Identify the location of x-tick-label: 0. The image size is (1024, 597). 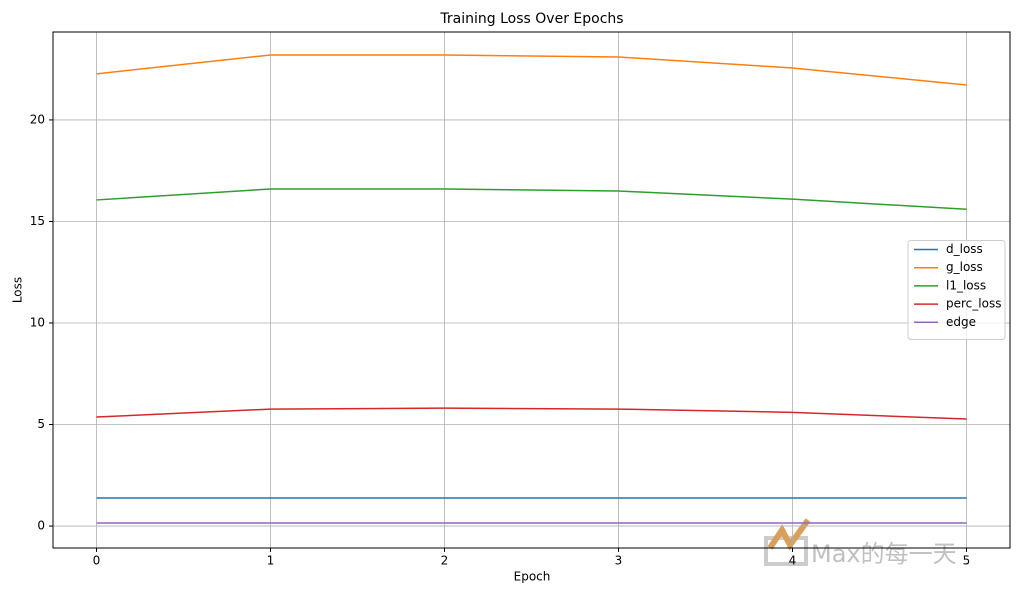
(97, 561).